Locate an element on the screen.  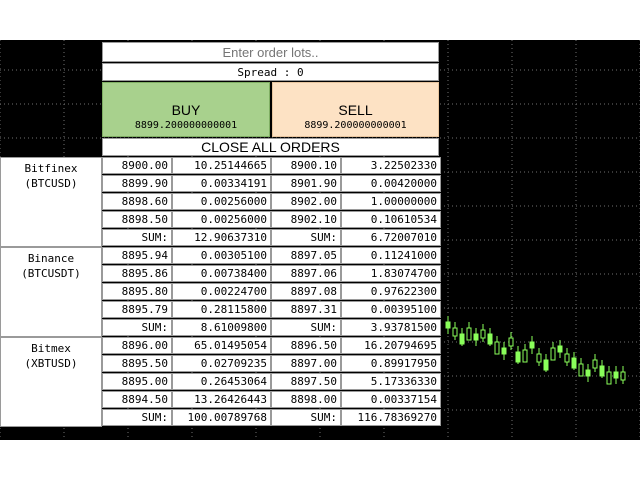
ask-price: 8897.08 is located at coordinates (306, 291).